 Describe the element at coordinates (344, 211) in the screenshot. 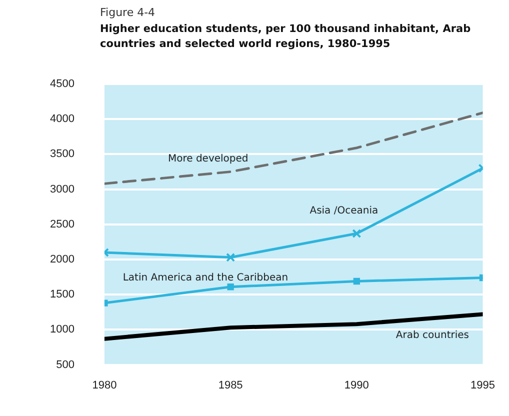

I see `series-label: Asia /Oceania` at that location.